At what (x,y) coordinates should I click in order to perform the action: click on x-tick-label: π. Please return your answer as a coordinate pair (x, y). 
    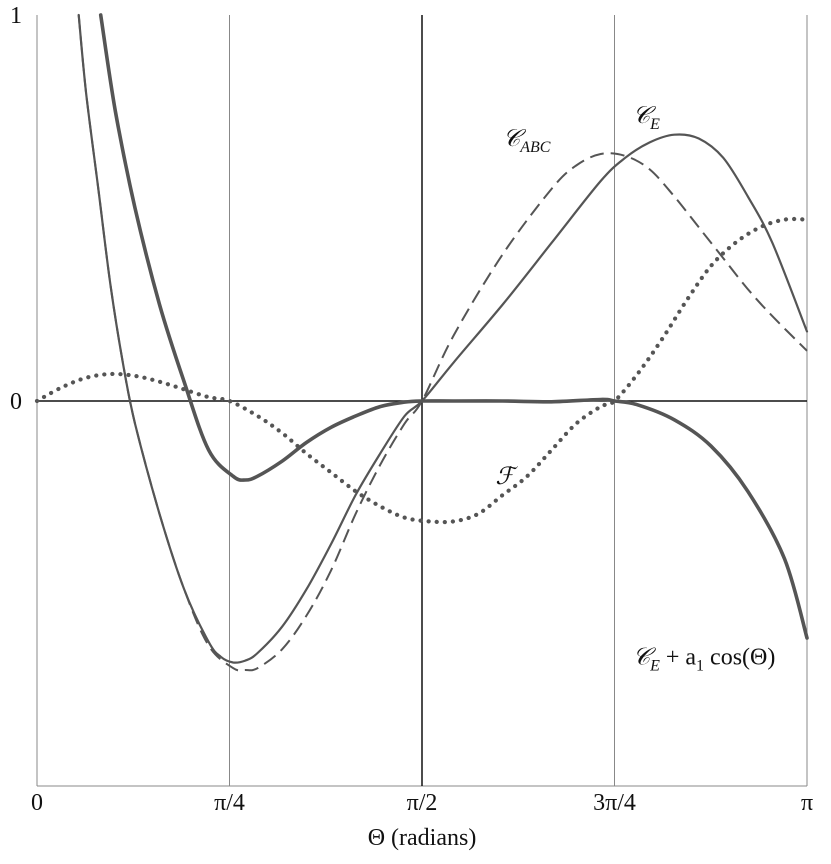
    Looking at the image, I should click on (807, 803).